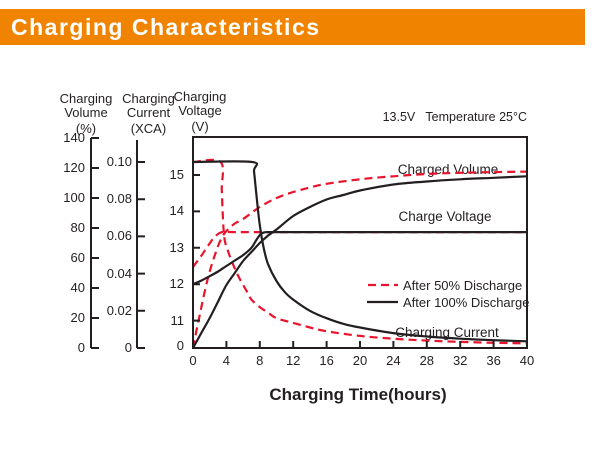 This screenshot has height=451, width=600. What do you see at coordinates (460, 360) in the screenshot?
I see `x-tick-label: 32` at bounding box center [460, 360].